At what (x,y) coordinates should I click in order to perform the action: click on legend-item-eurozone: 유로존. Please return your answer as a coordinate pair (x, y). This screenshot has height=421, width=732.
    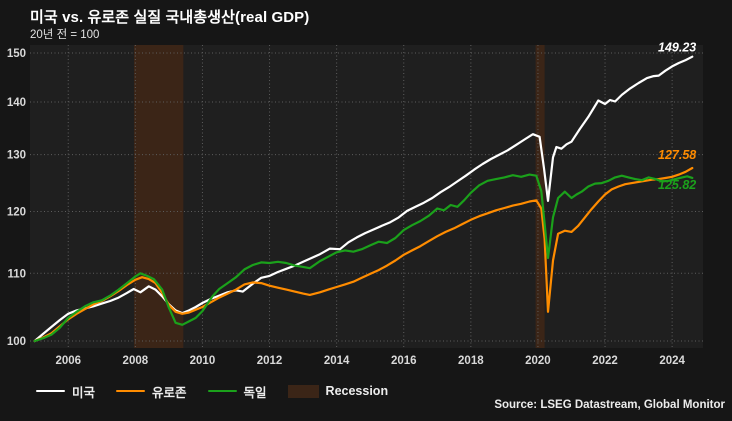
    Looking at the image, I should click on (151, 391).